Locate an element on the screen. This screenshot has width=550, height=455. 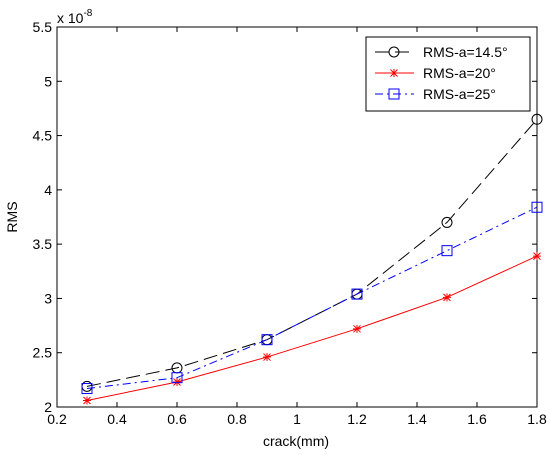
legend-label: RMS-a=14.5° is located at coordinates (465, 52).